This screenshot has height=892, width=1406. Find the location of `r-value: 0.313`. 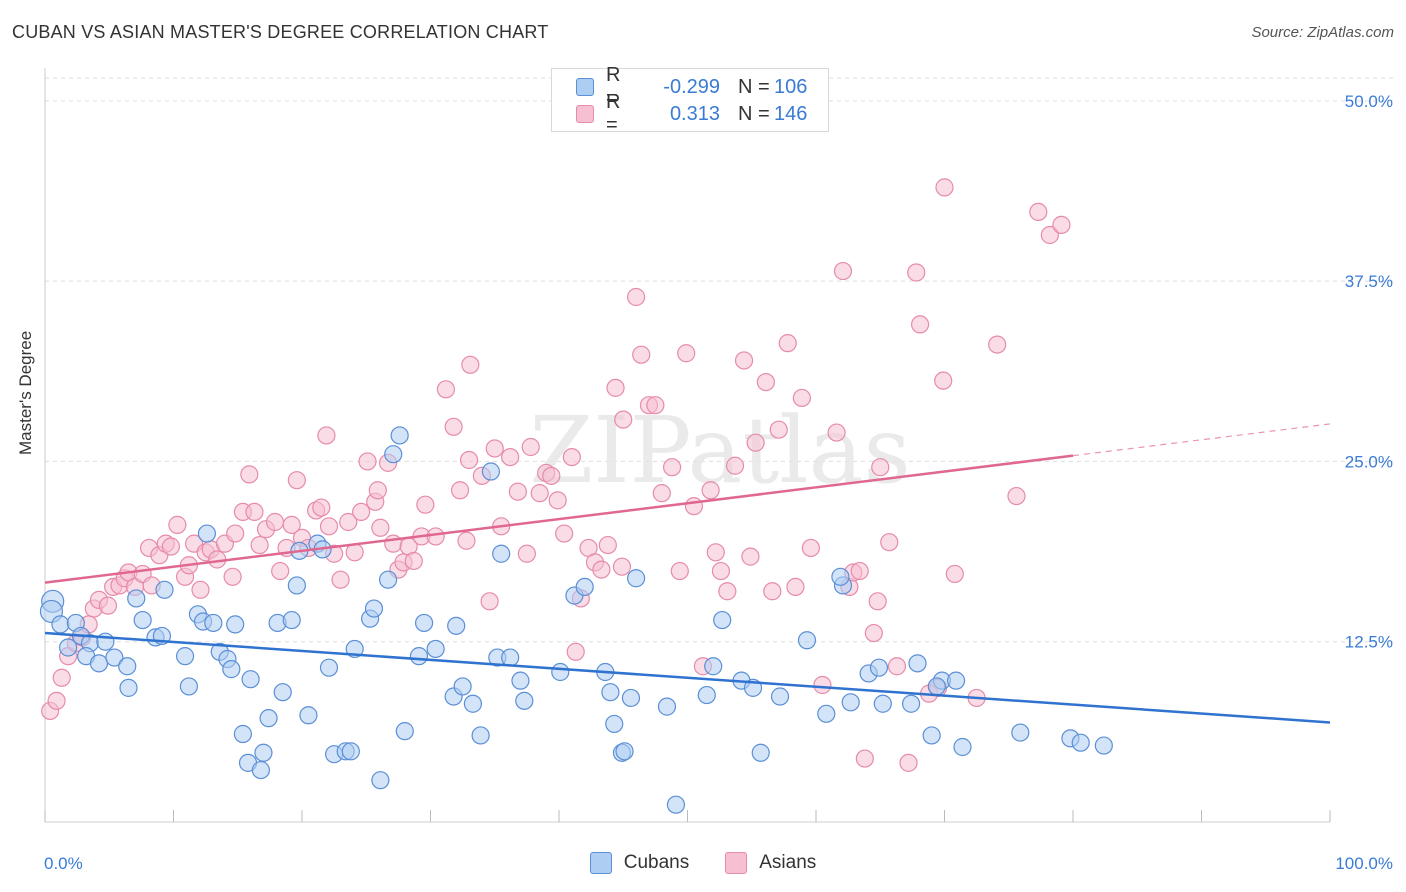

r-value: 0.313 is located at coordinates (694, 113).